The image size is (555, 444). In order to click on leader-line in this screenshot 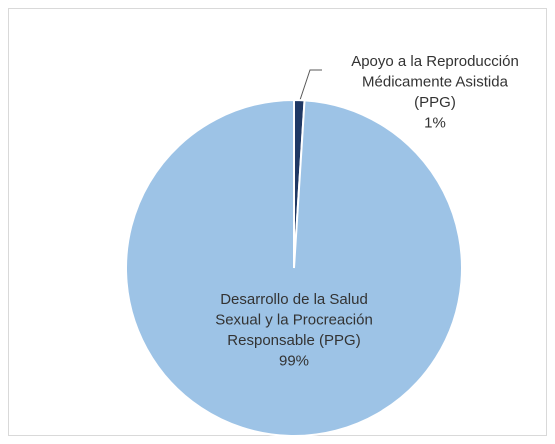, I will do `click(310, 85)`.